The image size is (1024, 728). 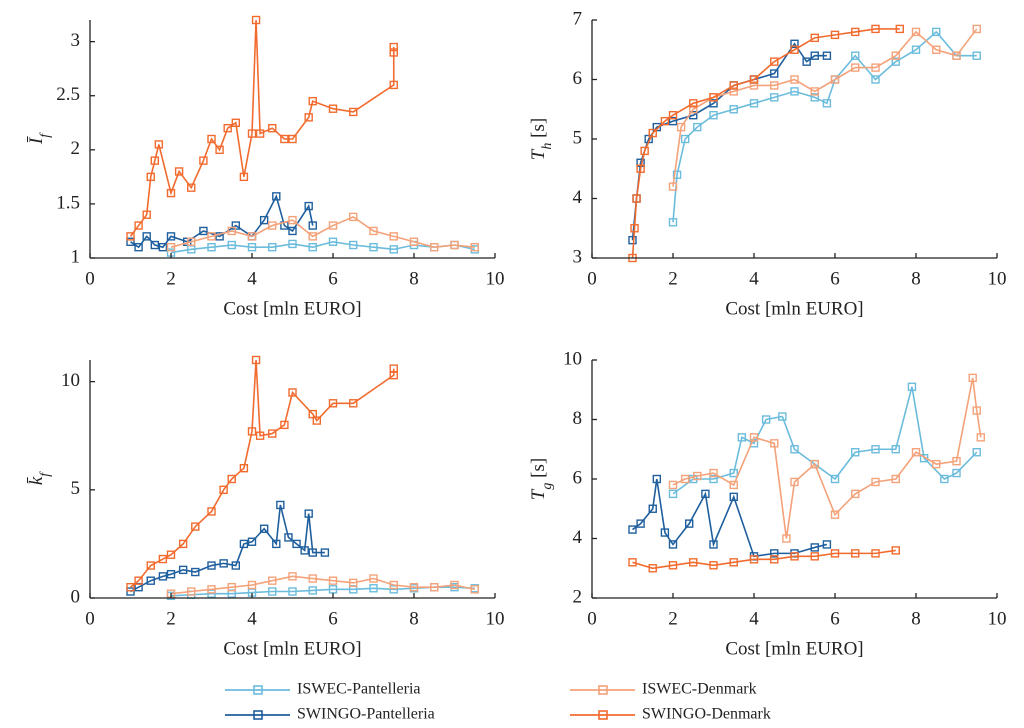 I want to click on legend-label: ISWEC-Pantelleria, so click(x=359, y=689).